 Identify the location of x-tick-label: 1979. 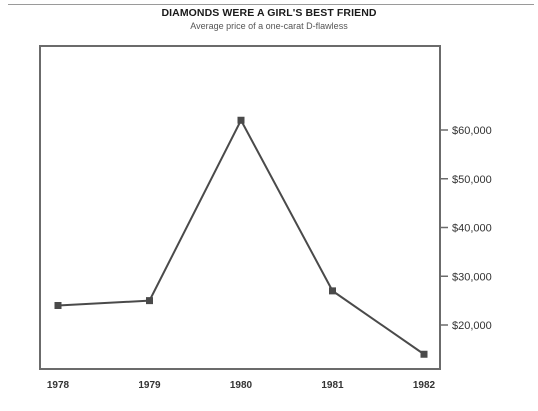
(149, 385).